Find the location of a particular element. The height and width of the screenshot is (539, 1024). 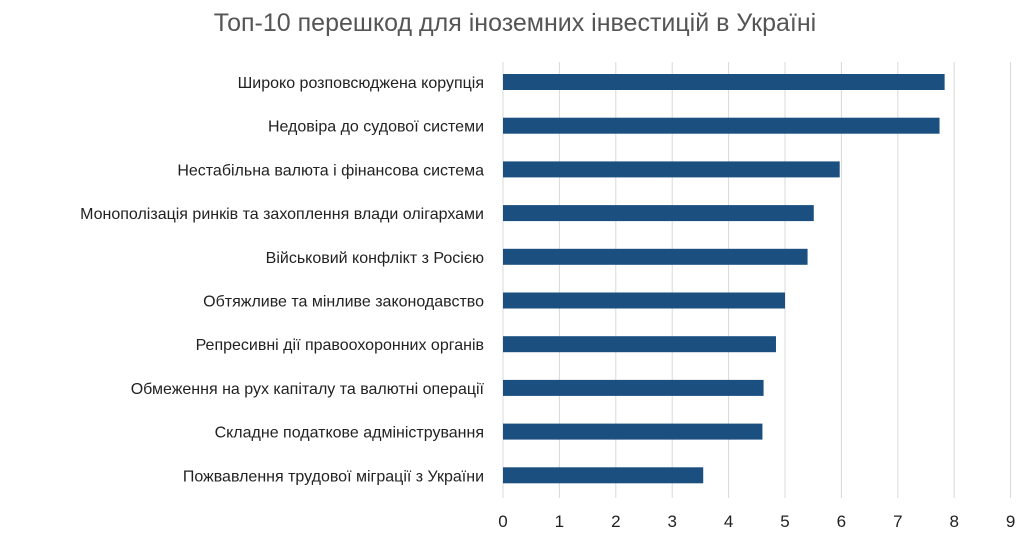

x-tick-label: 1 is located at coordinates (559, 521).